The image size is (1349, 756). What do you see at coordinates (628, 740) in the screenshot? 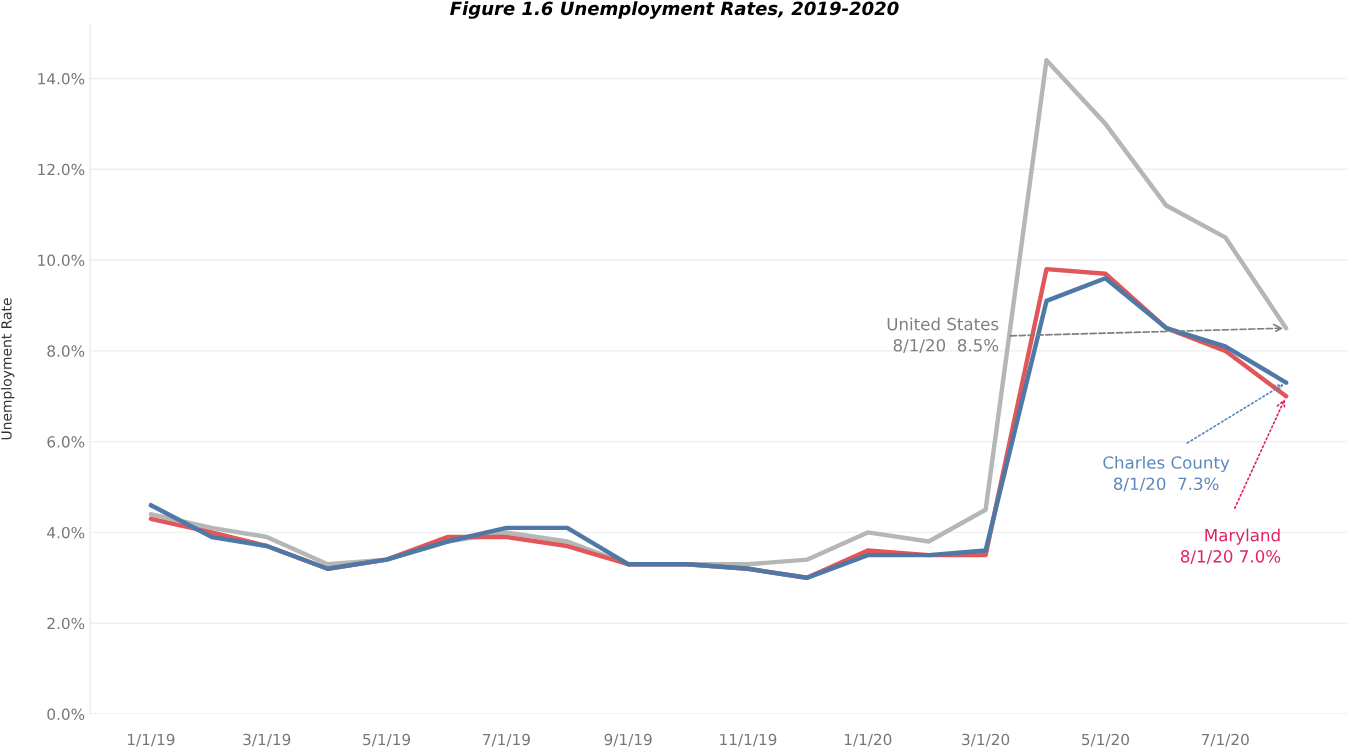
I see `x-tick-label: 9/1/19` at bounding box center [628, 740].